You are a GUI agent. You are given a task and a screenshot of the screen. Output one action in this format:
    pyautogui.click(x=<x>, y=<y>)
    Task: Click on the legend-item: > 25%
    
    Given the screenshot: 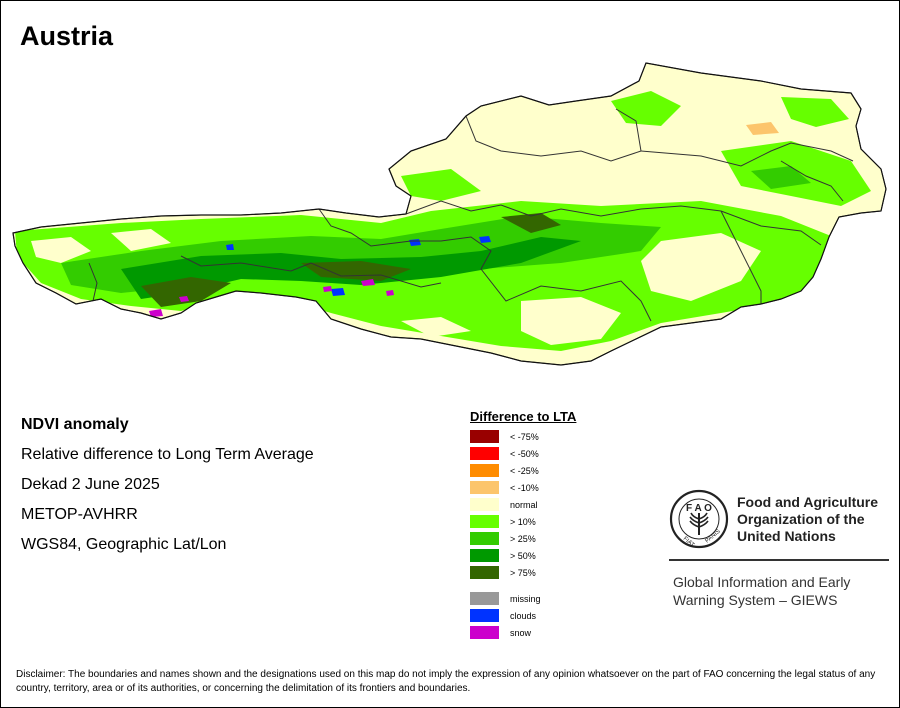 What is the action you would take?
    pyautogui.click(x=555, y=538)
    